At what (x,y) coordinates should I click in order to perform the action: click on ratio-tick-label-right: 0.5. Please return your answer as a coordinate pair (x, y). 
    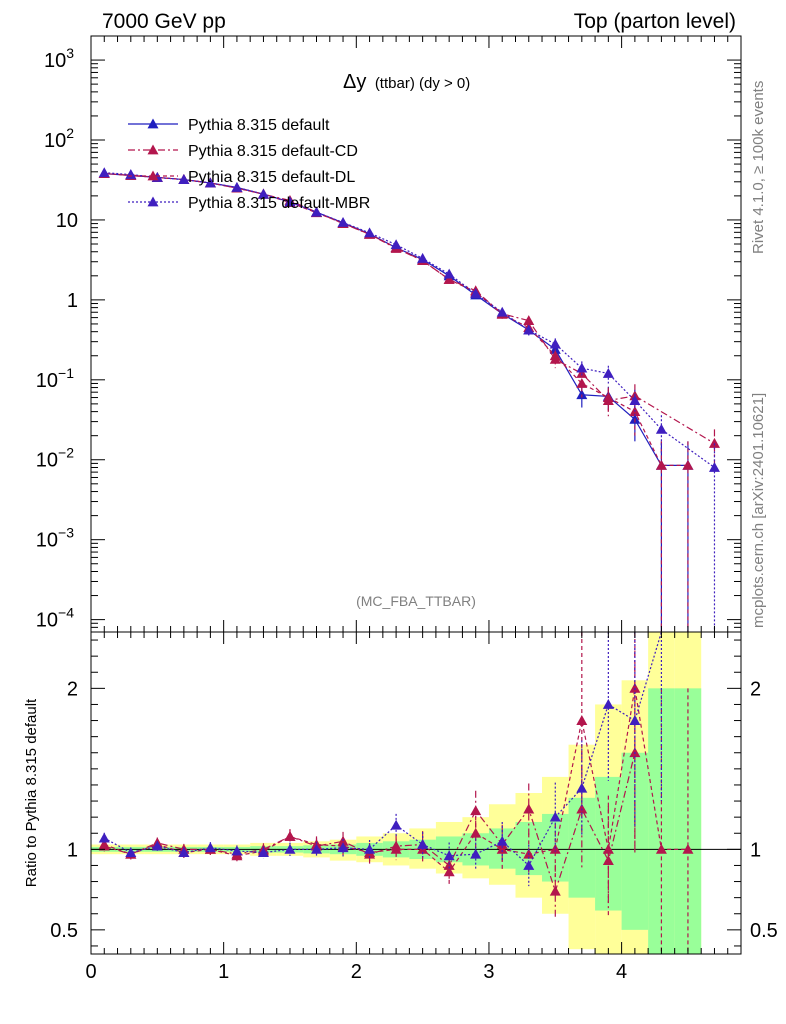
    Looking at the image, I should click on (764, 931).